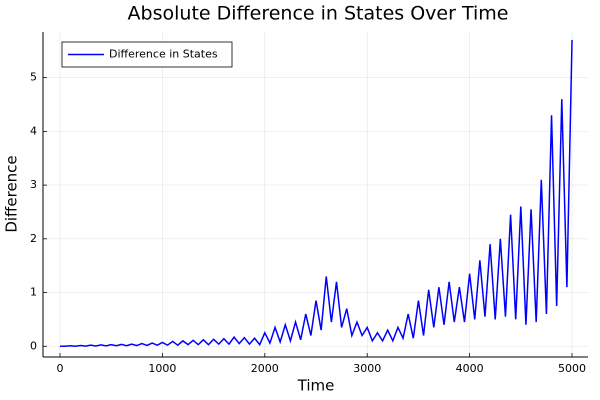  What do you see at coordinates (59, 368) in the screenshot?
I see `x-tick-label: 0` at bounding box center [59, 368].